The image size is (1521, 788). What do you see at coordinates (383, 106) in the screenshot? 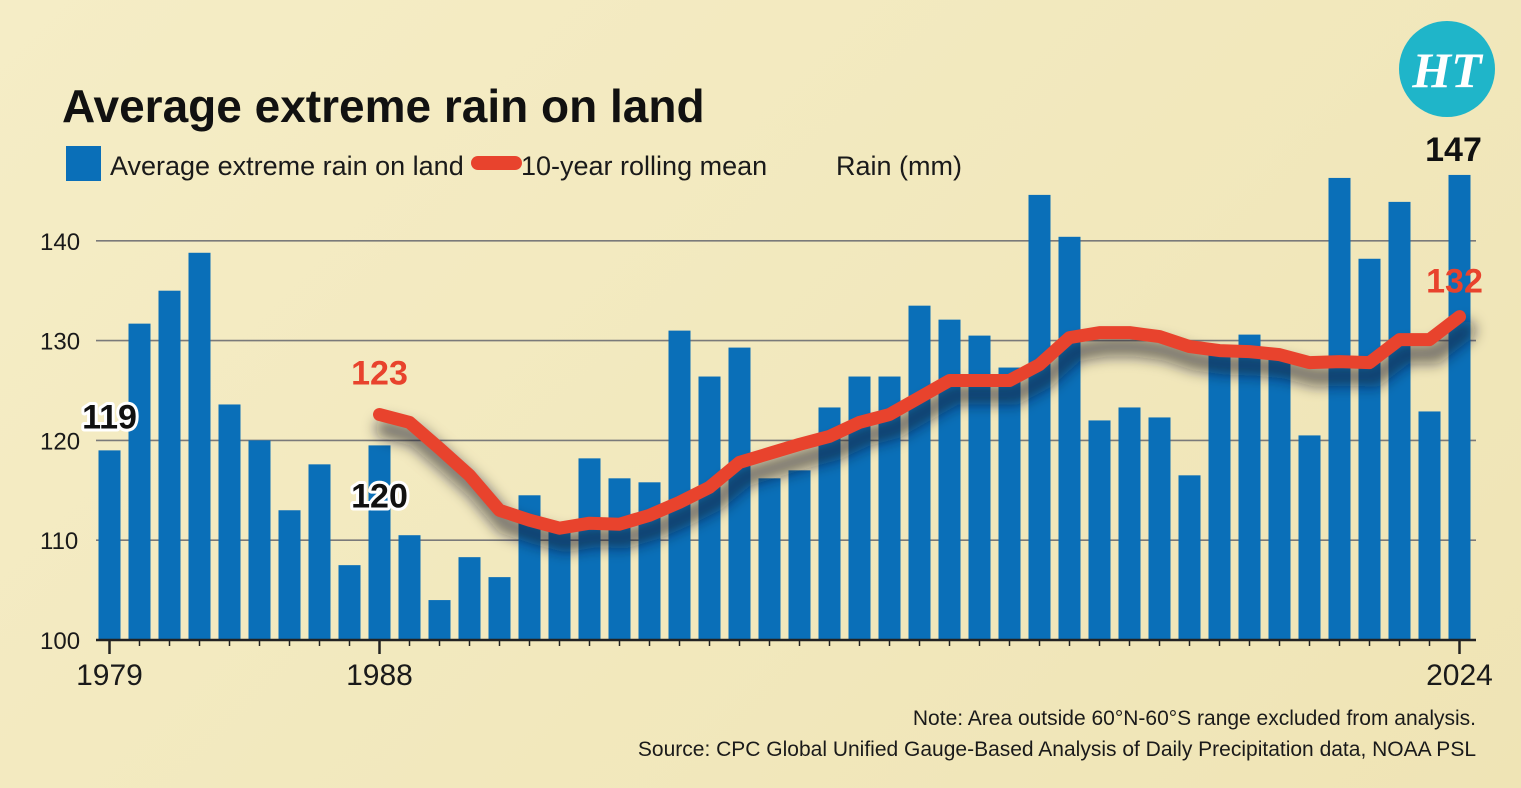
I see `chart-title: Average extreme rain on land` at bounding box center [383, 106].